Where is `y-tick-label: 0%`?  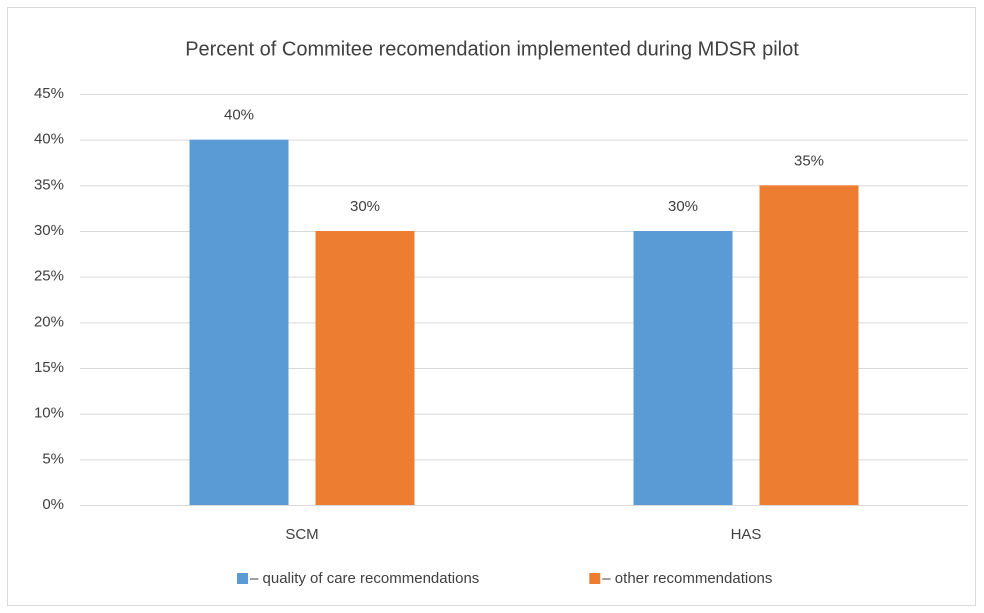
y-tick-label: 0% is located at coordinates (53, 504).